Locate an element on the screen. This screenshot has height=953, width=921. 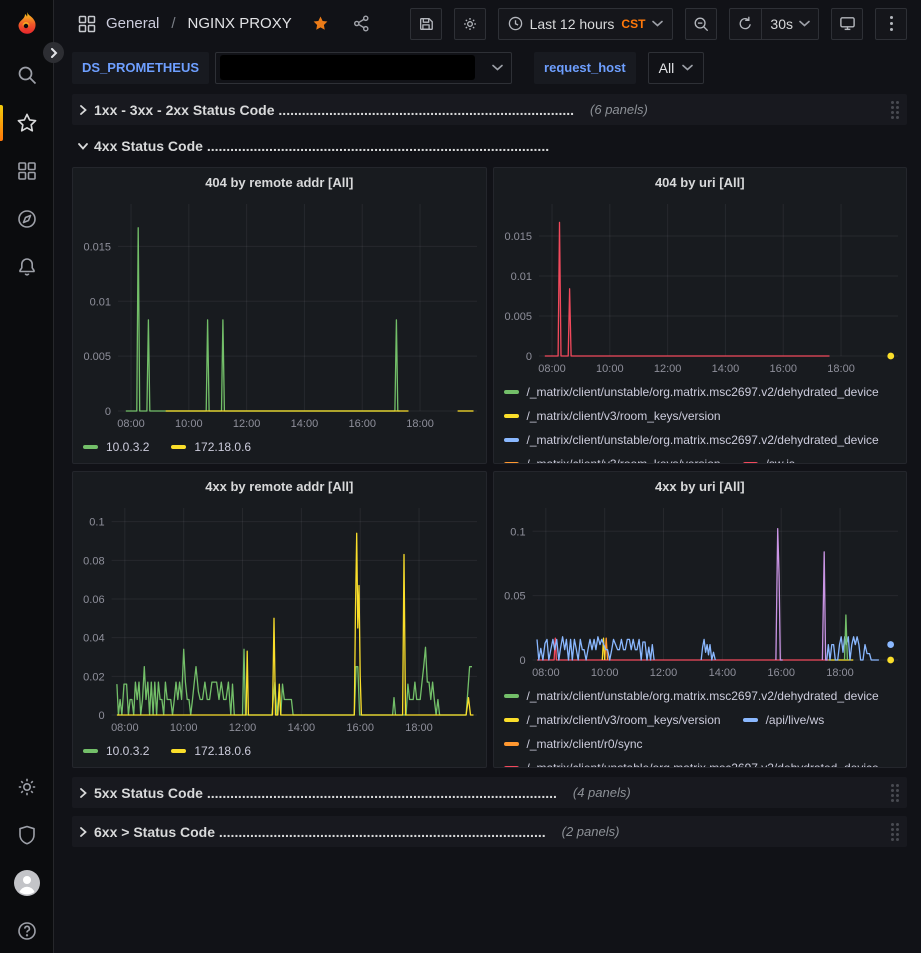
time-series-chart: 08:00 10:00 12:00 14:00 16:00 18:00 0 0.05 0.1 is located at coordinates (700, 591).